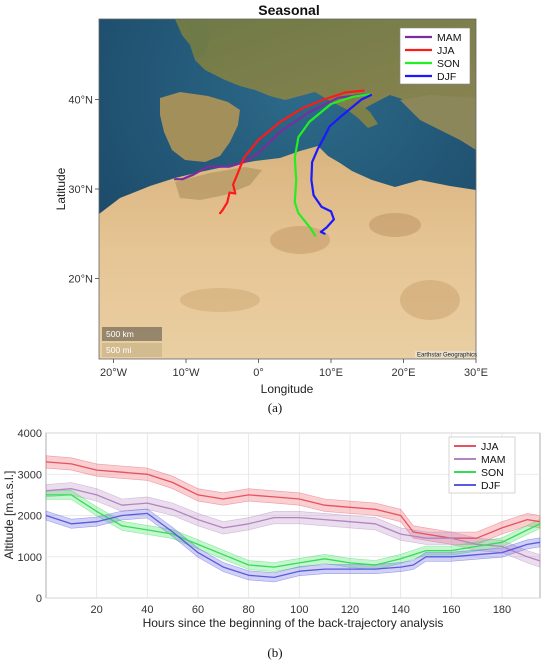 The height and width of the screenshot is (666, 550). What do you see at coordinates (198, 41) in the screenshot?
I see `britain-land` at bounding box center [198, 41].